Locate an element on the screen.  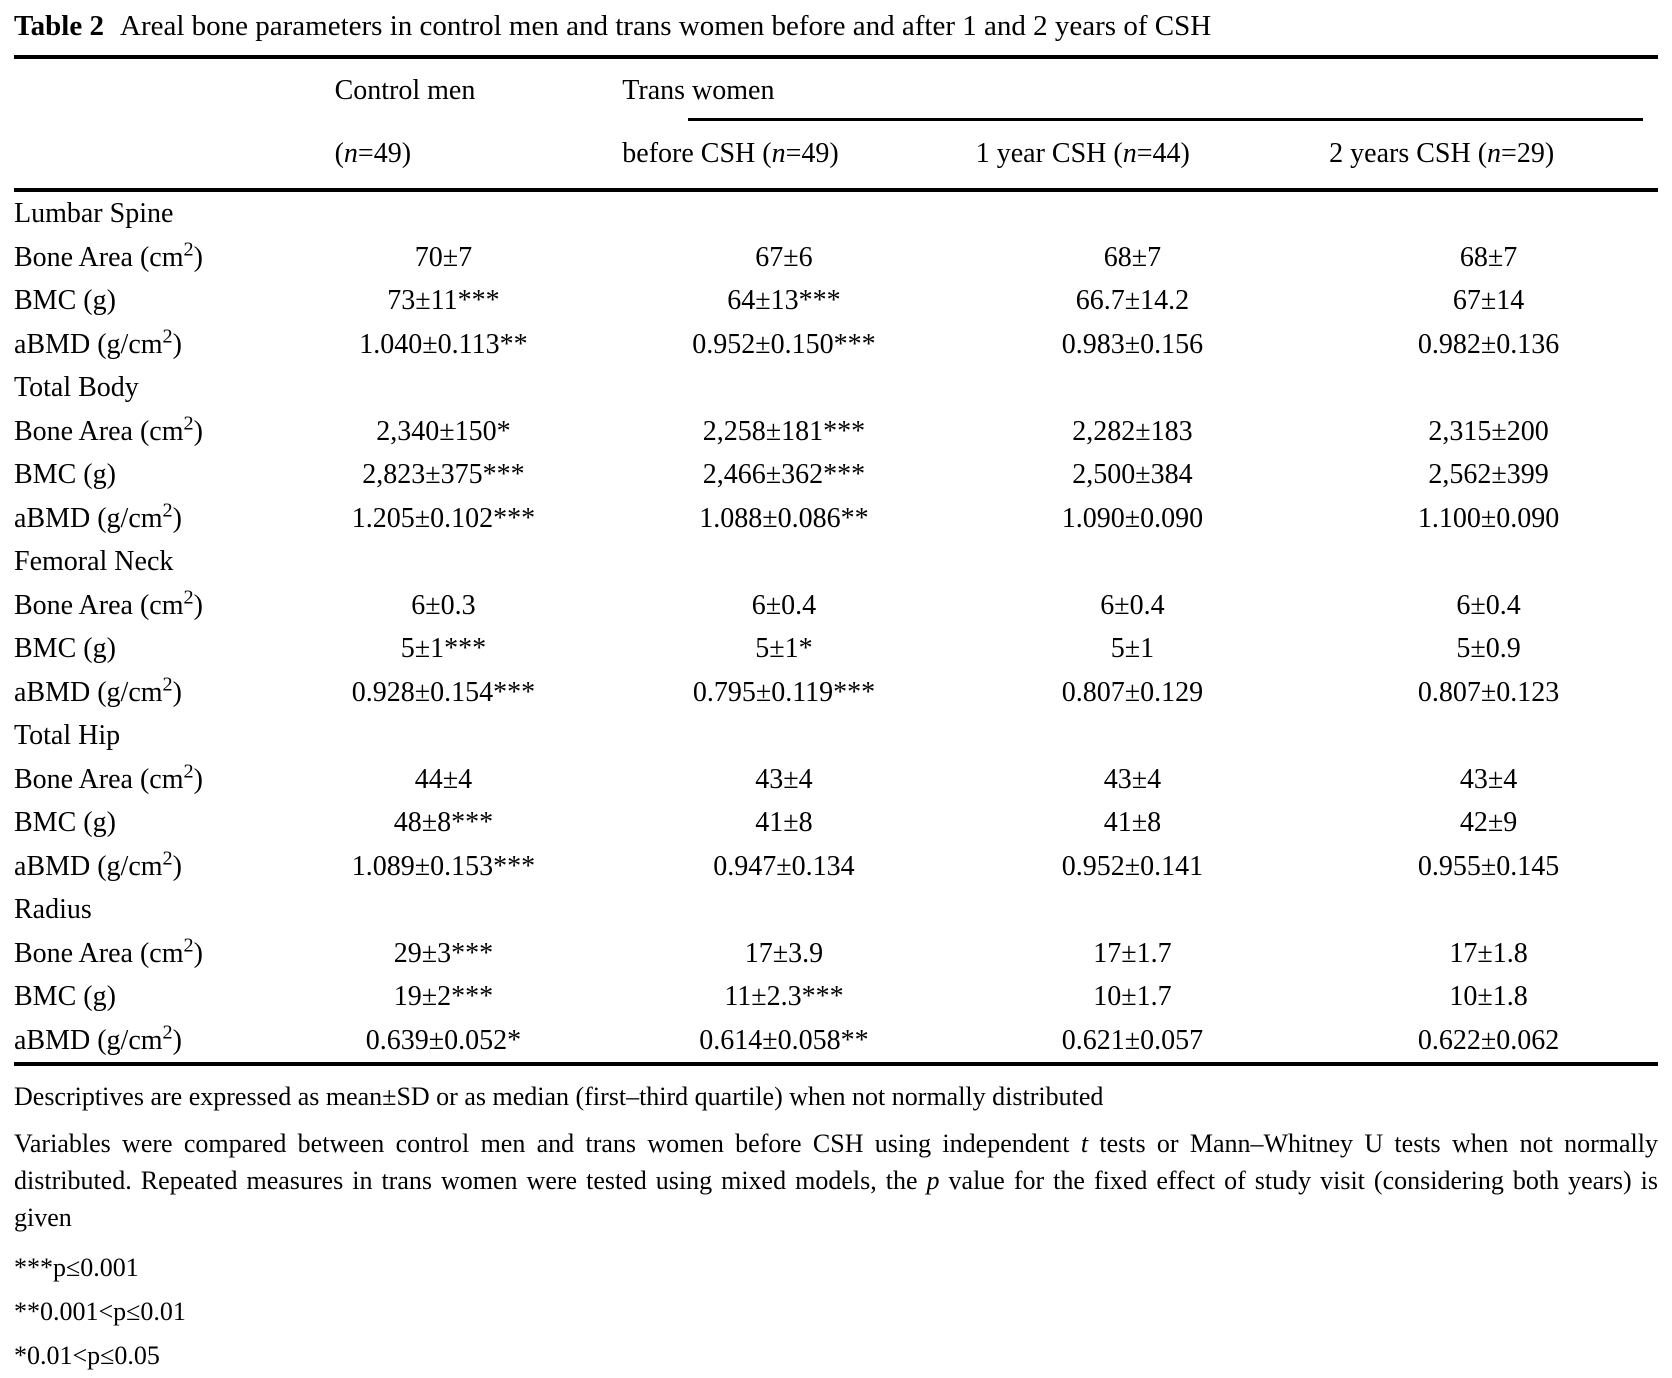
section-label: Total Body is located at coordinates (76, 387).